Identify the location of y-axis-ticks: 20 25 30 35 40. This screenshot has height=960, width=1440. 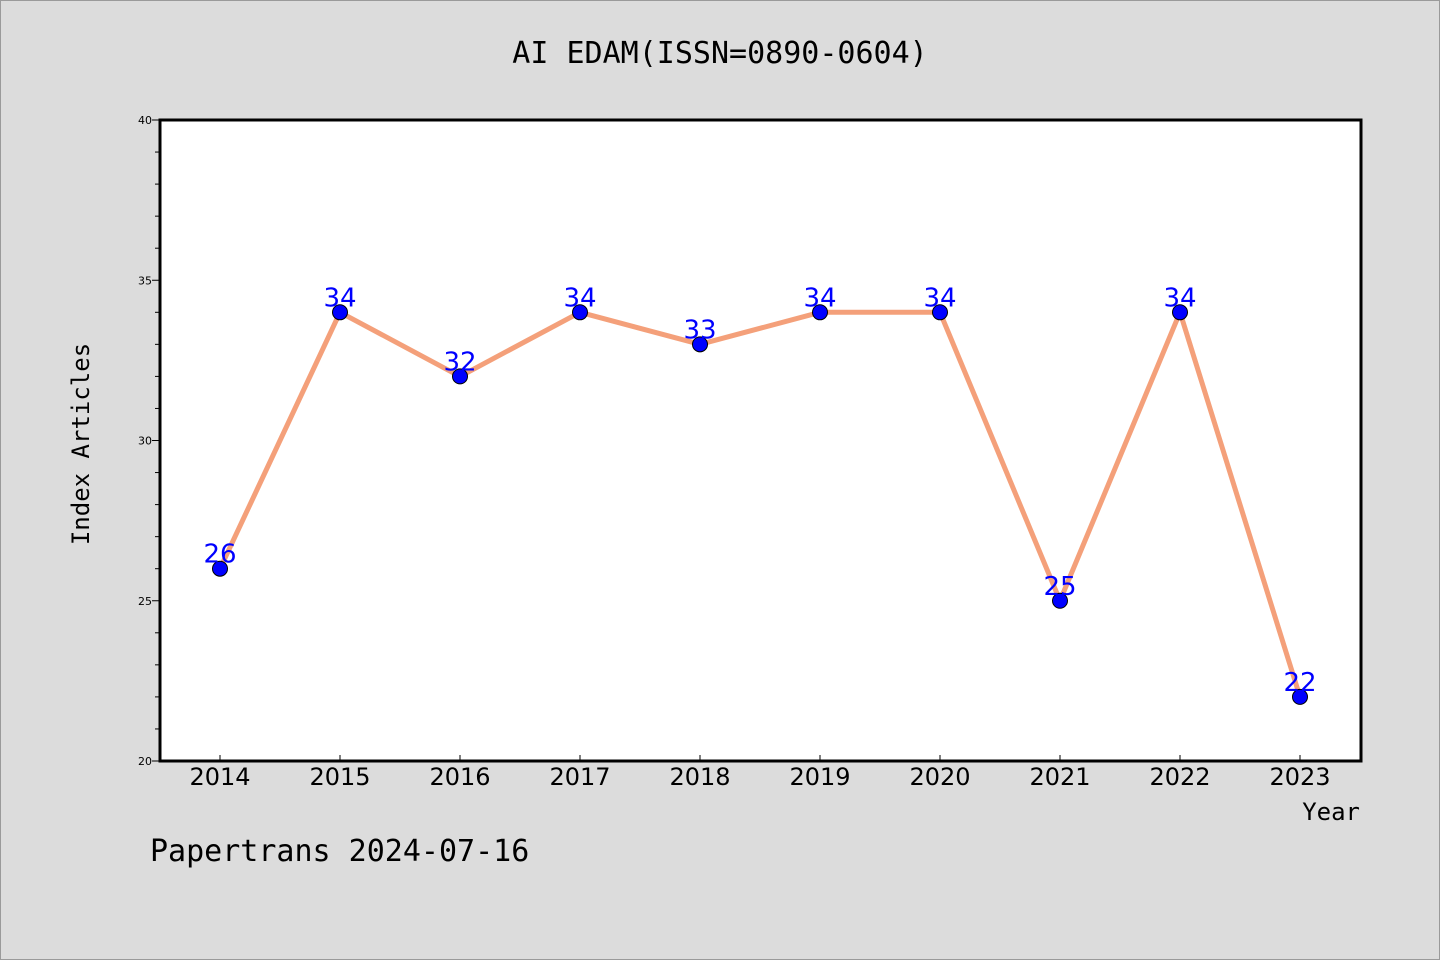
(149, 441).